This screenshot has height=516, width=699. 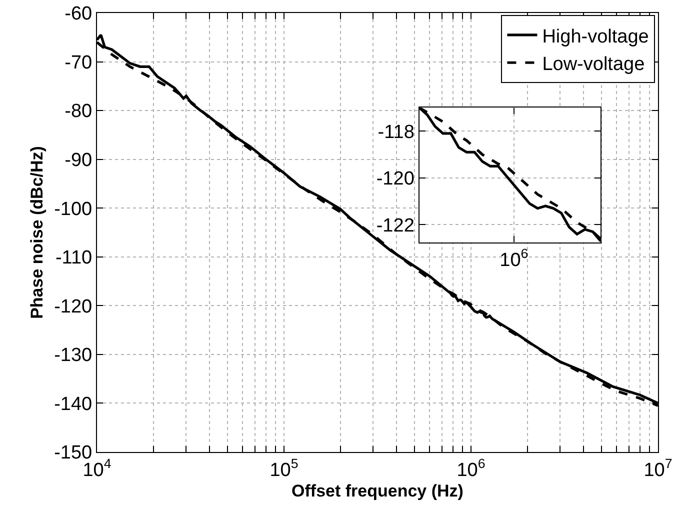 What do you see at coordinates (78, 14) in the screenshot?
I see `y-tick-label: -60` at bounding box center [78, 14].